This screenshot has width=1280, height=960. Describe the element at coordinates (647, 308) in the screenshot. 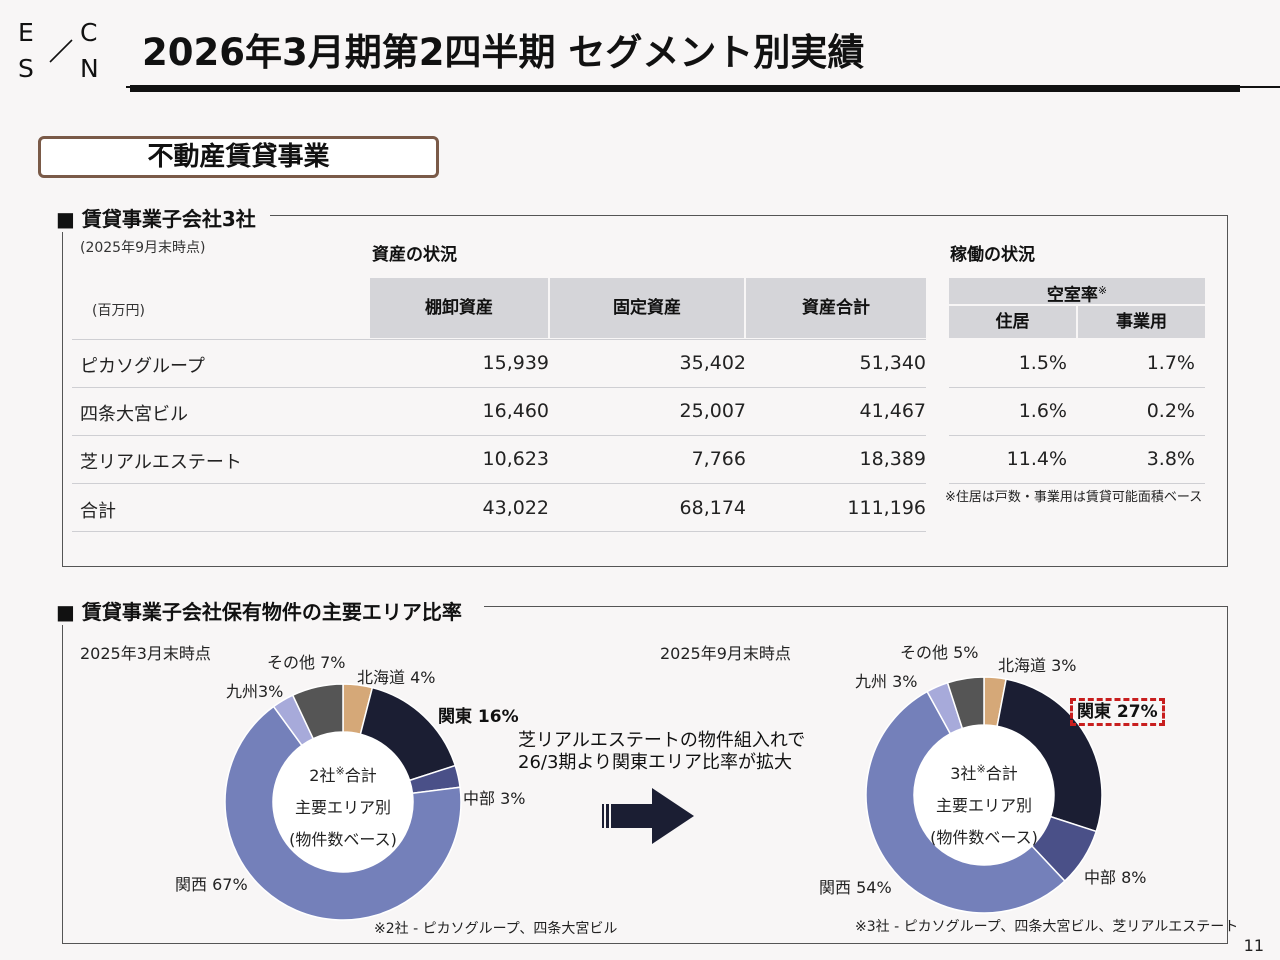

I see `col-header-fixed: 固定資産` at that location.